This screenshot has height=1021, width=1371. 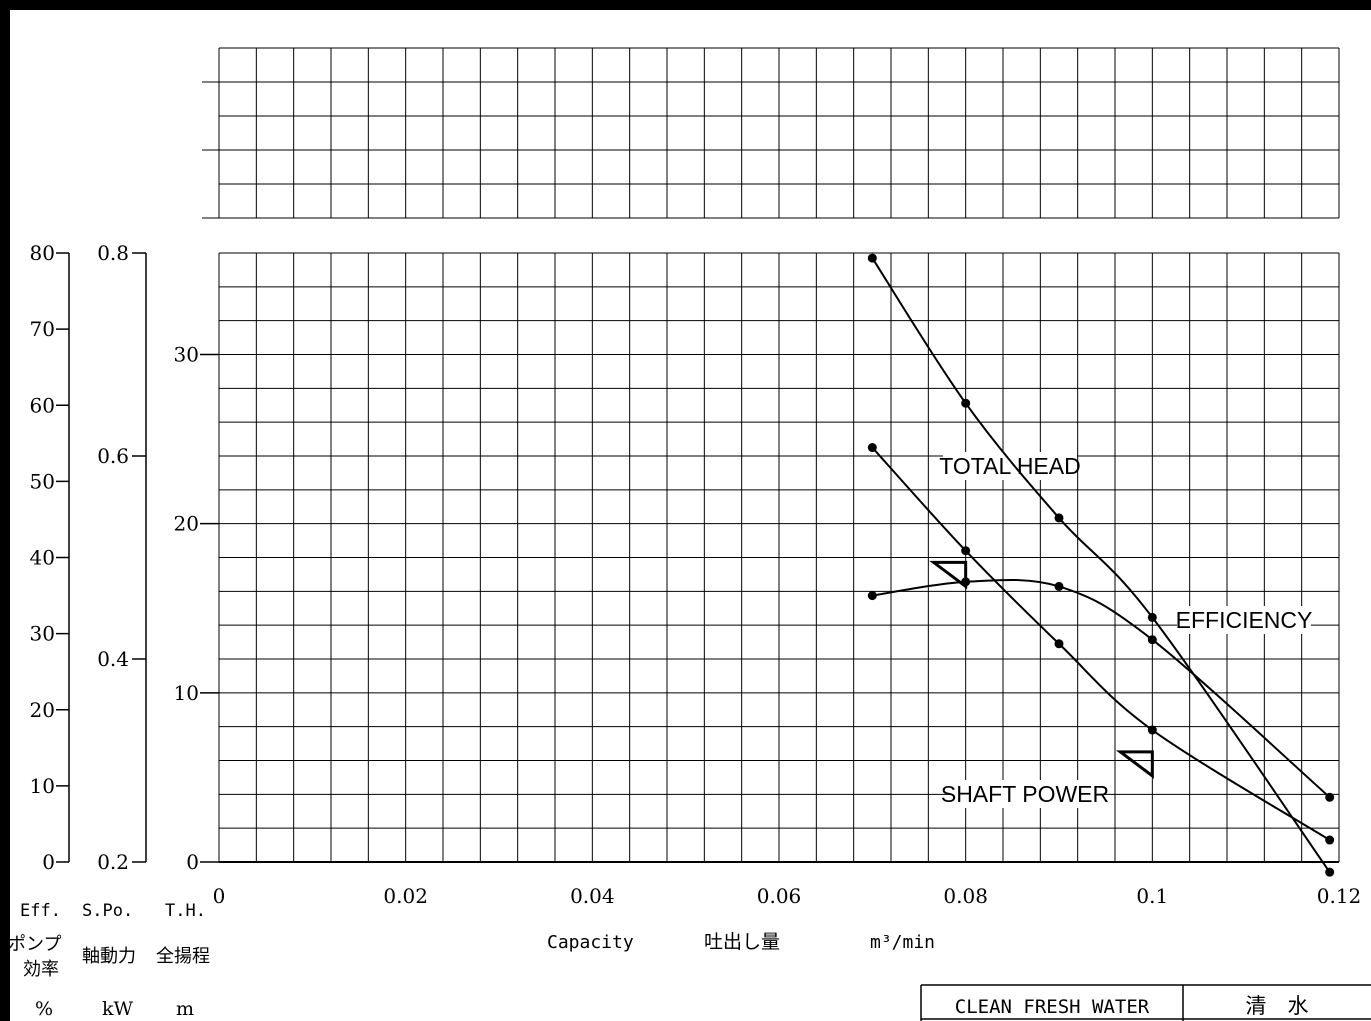 I want to click on capacity-tick-label: 0, so click(x=219, y=896).